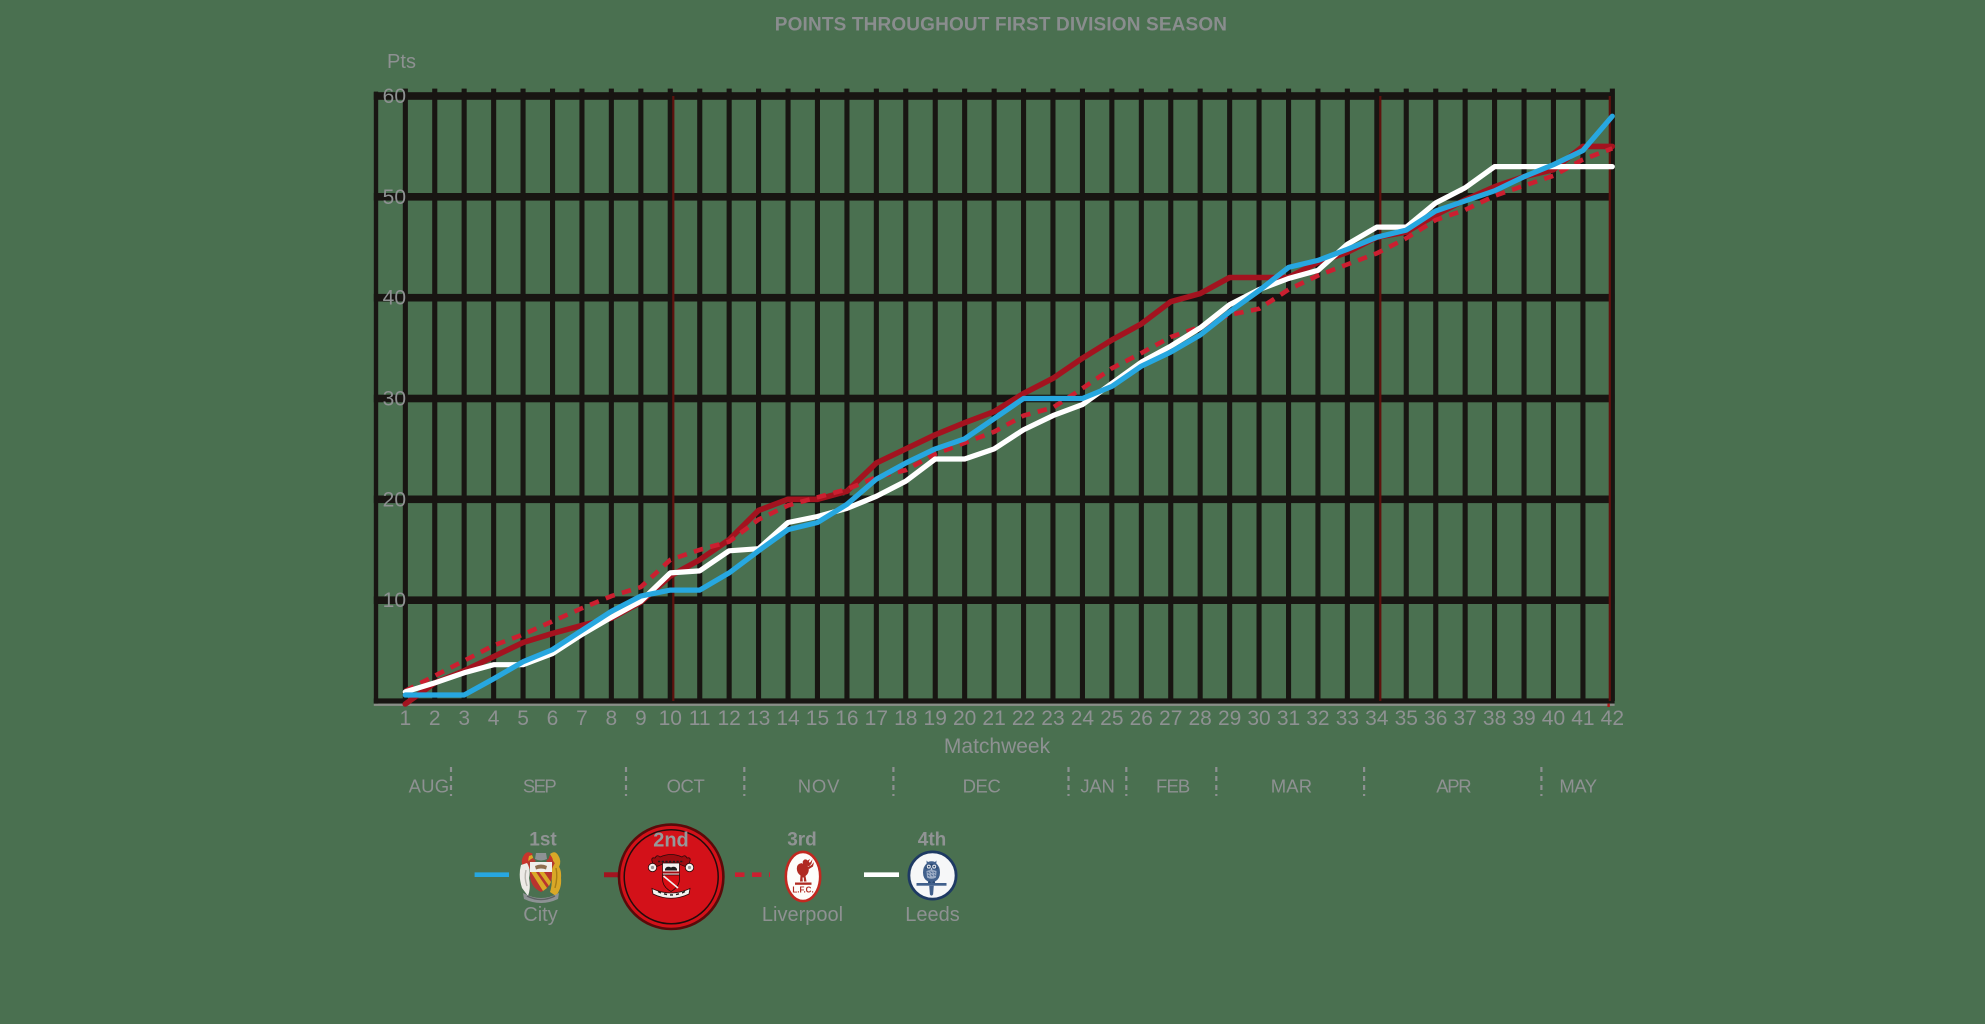 The width and height of the screenshot is (1985, 1024). What do you see at coordinates (846, 718) in the screenshot?
I see `svg-text: 16` at bounding box center [846, 718].